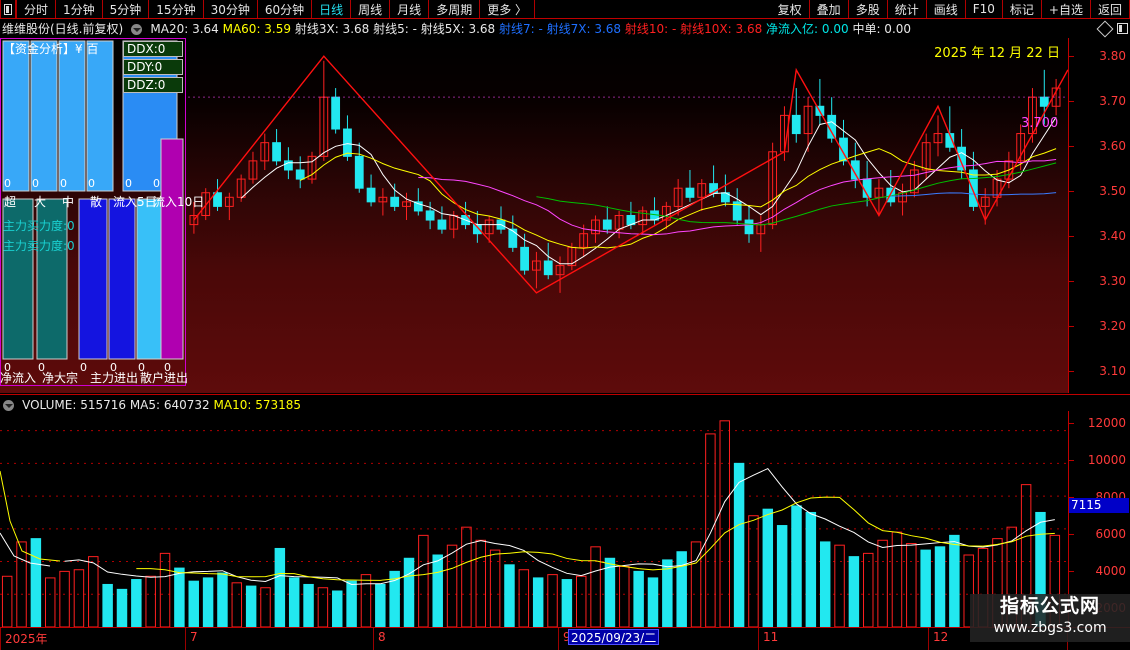 The width and height of the screenshot is (1130, 650). I want to click on date-tick-label: 2025年, so click(26, 639).